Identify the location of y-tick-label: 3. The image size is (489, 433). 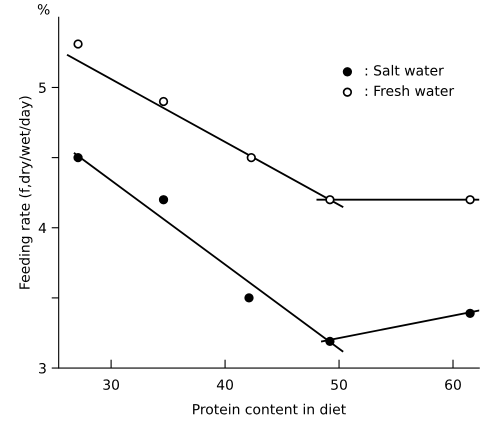
(42, 368).